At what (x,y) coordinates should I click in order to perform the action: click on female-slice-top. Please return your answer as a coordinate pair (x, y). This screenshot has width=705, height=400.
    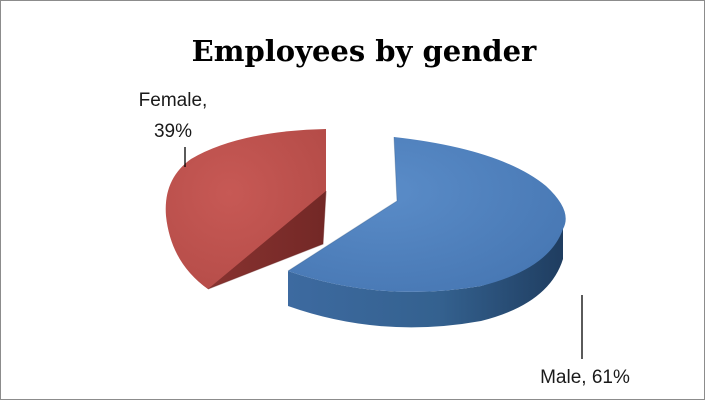
    Looking at the image, I should click on (245, 209).